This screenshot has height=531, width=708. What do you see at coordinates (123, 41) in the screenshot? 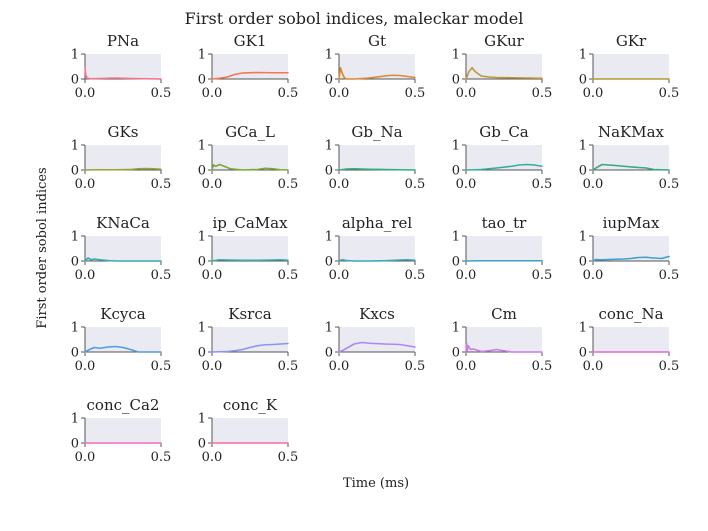
I see `subplot-title: PNa` at bounding box center [123, 41].